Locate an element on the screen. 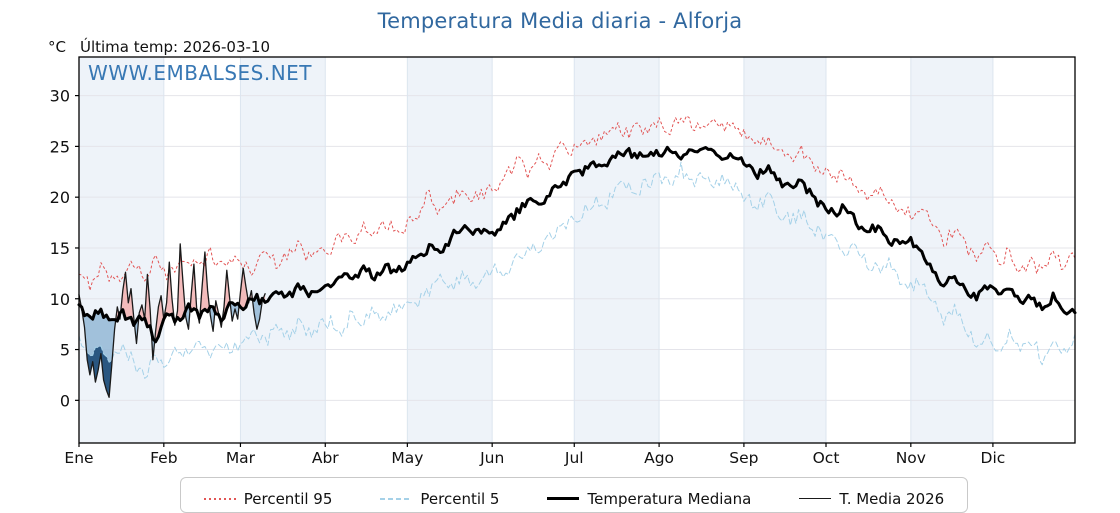 The width and height of the screenshot is (1120, 513). x-tick-label: Nov is located at coordinates (911, 458).